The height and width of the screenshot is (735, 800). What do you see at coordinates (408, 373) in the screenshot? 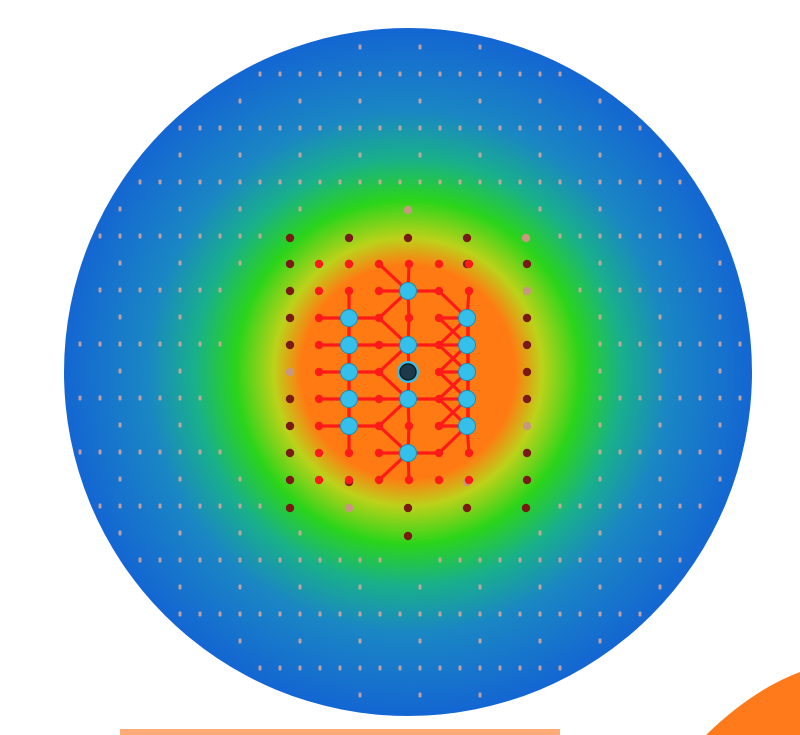
I see `boundary-atom-ring` at bounding box center [408, 373].